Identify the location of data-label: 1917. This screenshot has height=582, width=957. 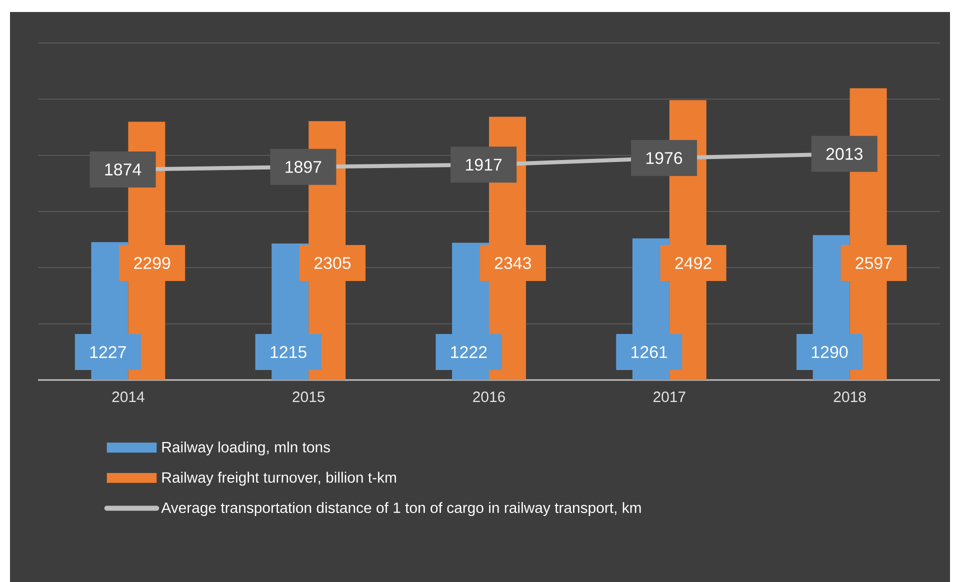
(484, 164).